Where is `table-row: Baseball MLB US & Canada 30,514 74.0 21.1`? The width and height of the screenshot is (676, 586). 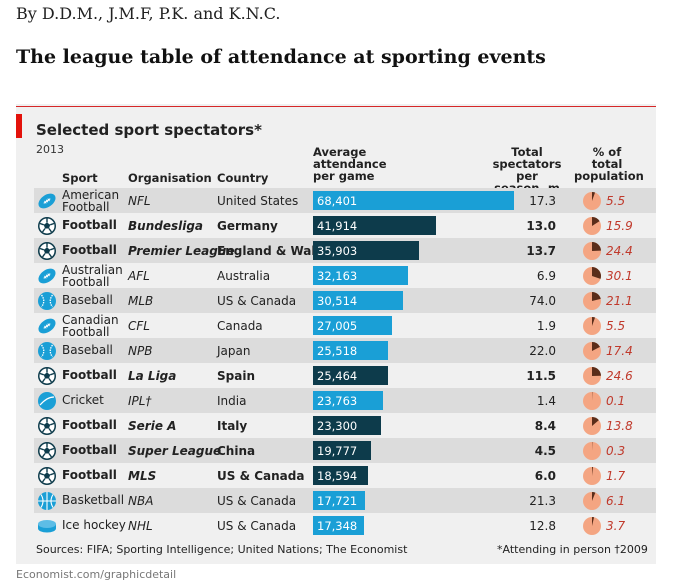
table-row: Baseball MLB US & Canada 30,514 74.0 21.1 is located at coordinates (345, 300).